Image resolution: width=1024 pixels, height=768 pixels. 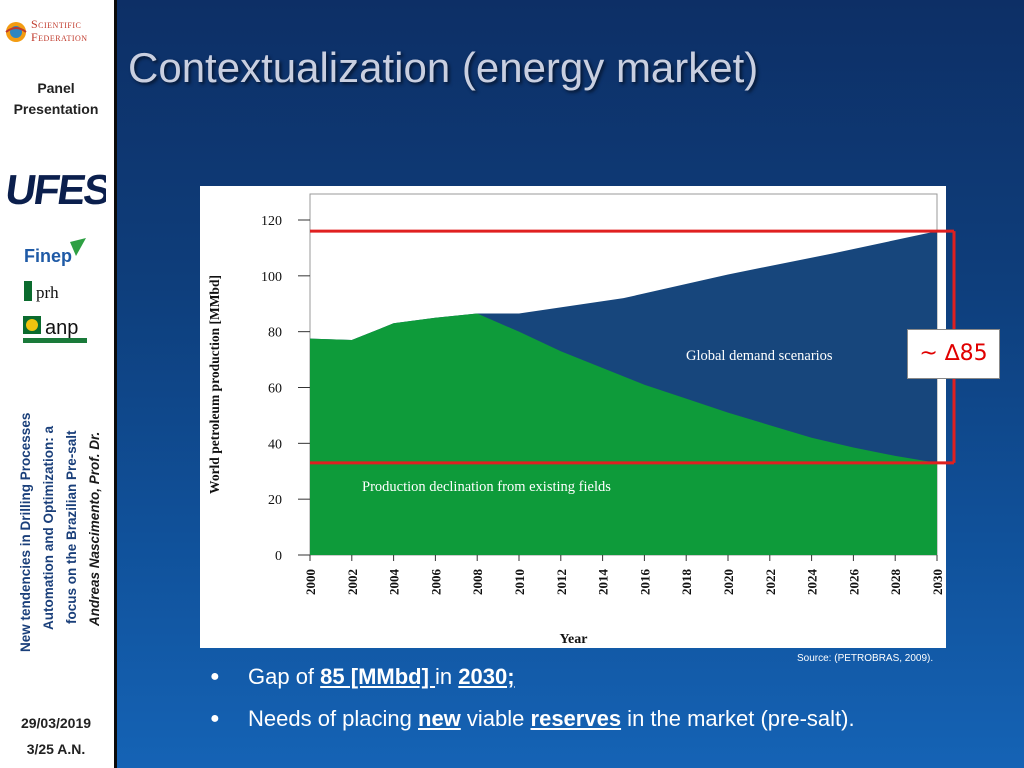 I want to click on delta-85-callout: ~ ∆85, so click(x=953, y=354).